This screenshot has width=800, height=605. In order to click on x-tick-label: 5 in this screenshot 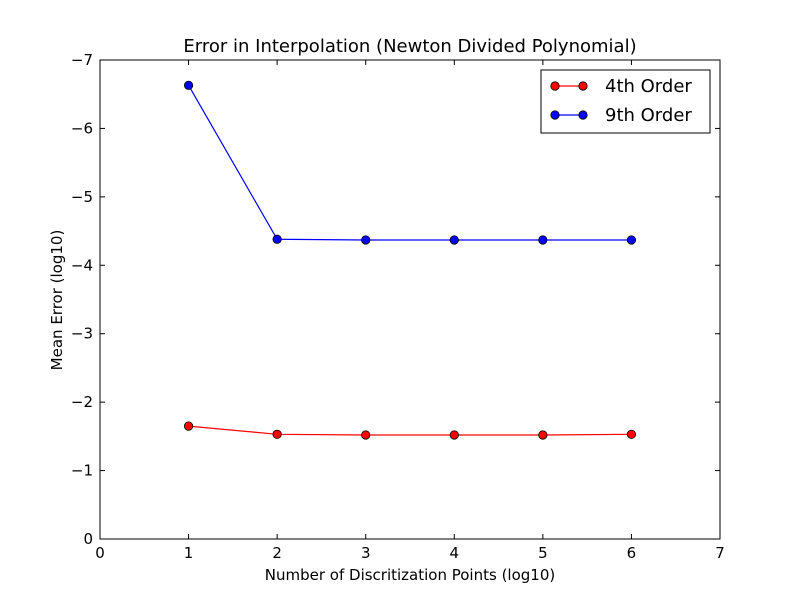, I will do `click(543, 553)`.